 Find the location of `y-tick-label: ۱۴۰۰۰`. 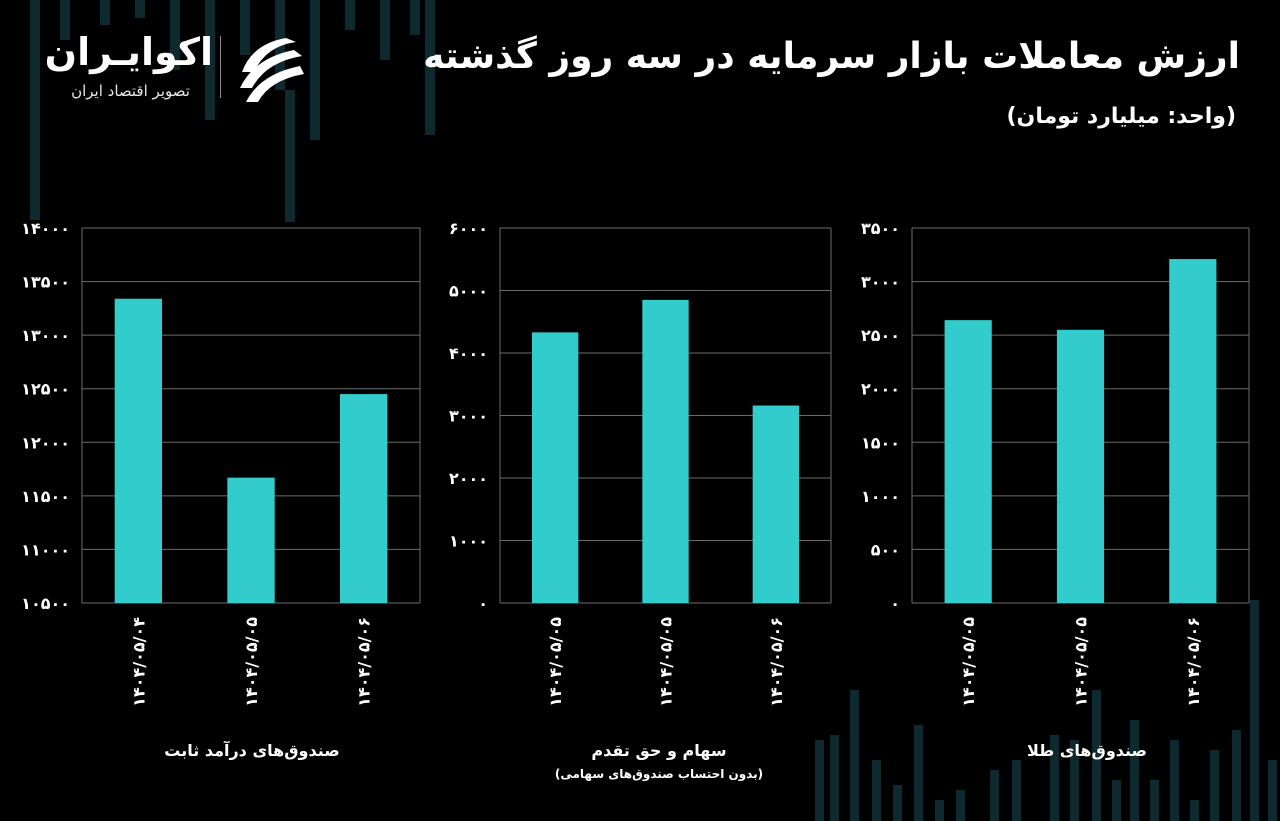

y-tick-label: ۱۴۰۰۰ is located at coordinates (45, 228).